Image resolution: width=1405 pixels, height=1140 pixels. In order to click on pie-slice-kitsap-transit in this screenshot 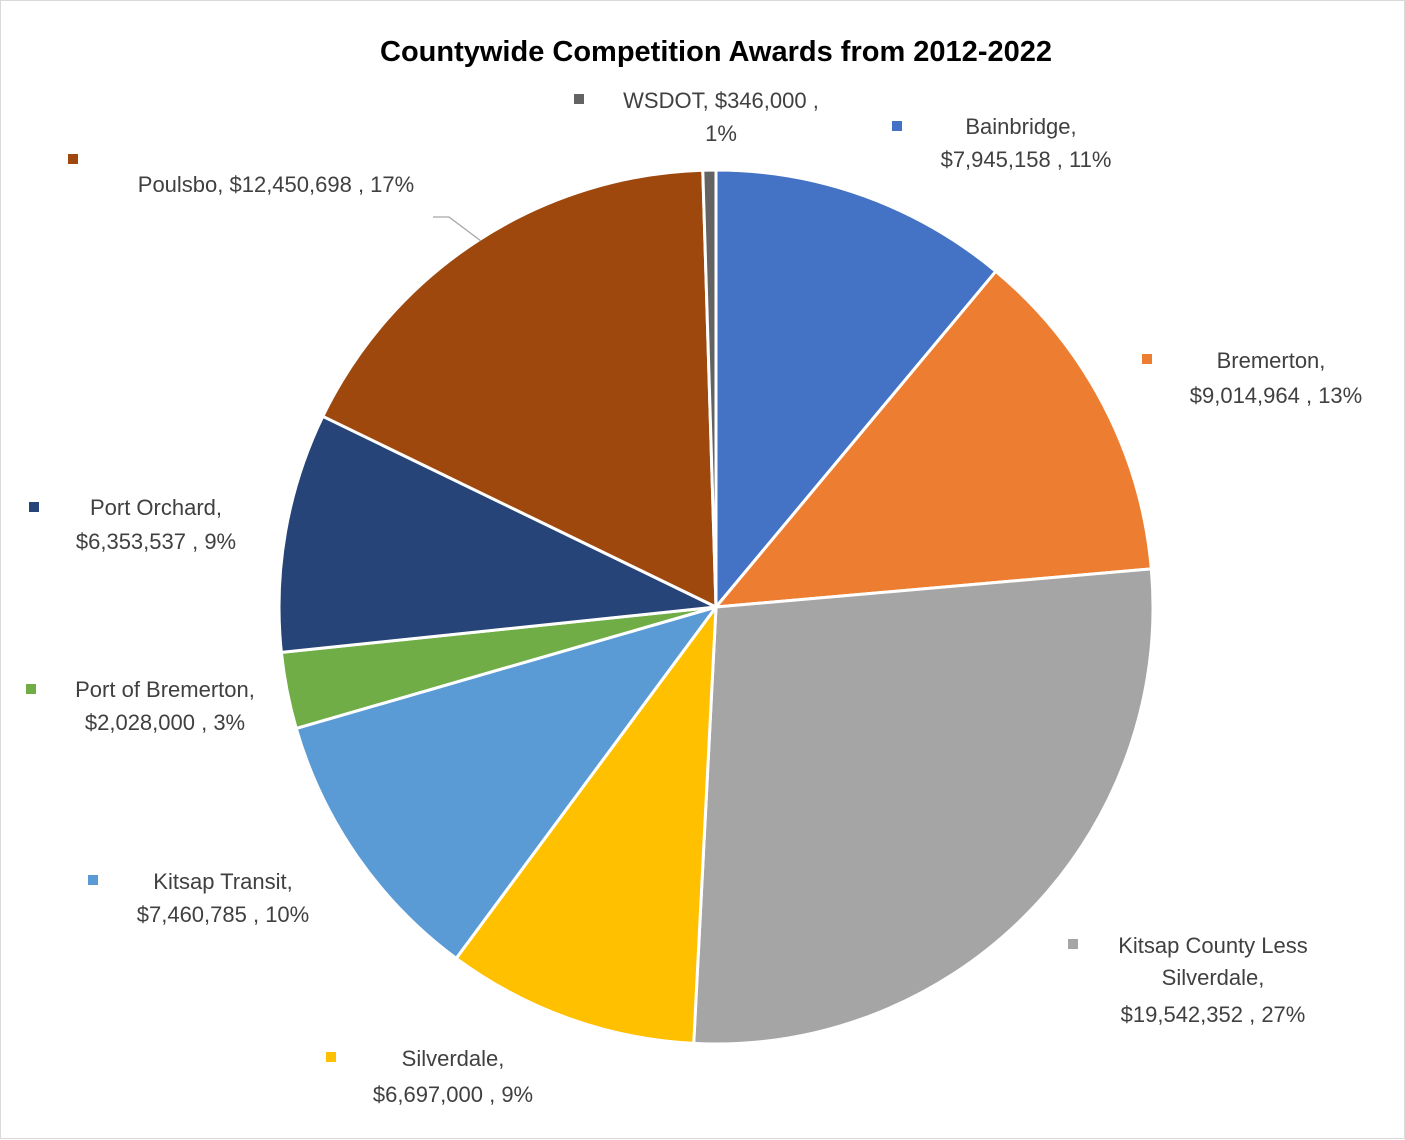, I will do `click(506, 782)`.